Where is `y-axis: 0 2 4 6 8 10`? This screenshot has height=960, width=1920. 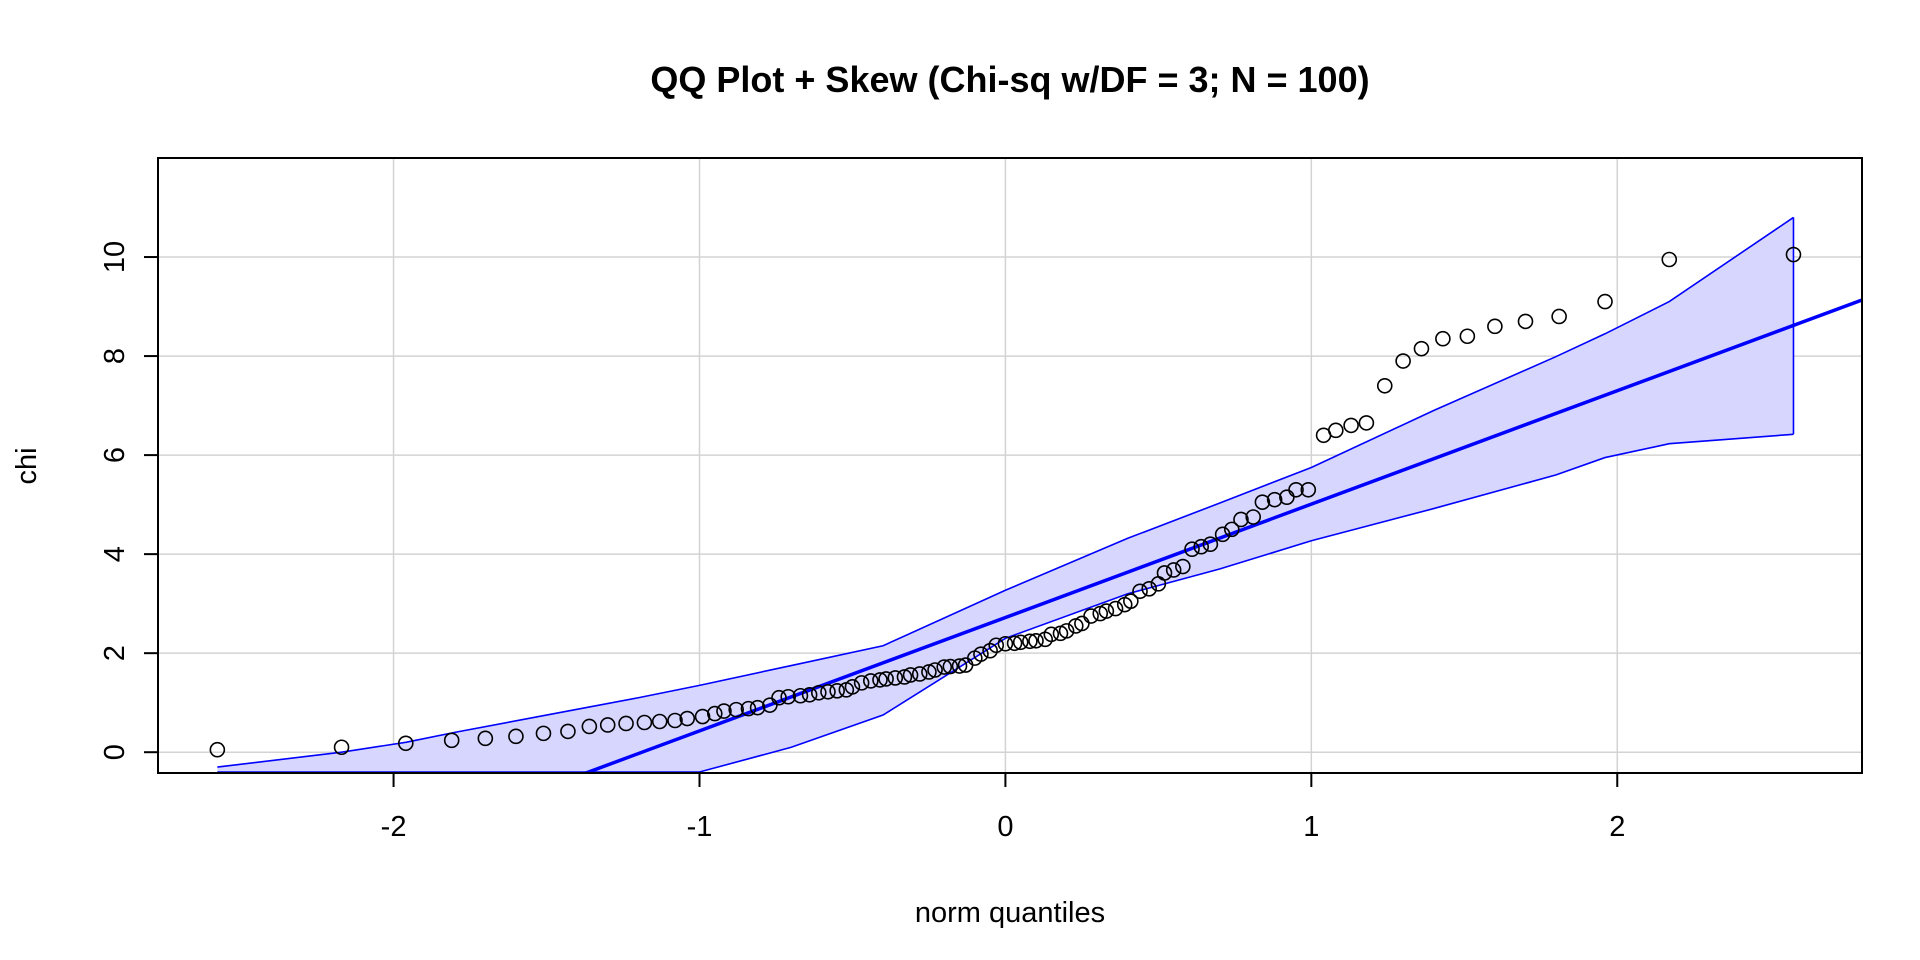
y-axis: 0 2 4 6 8 10 is located at coordinates (128, 500).